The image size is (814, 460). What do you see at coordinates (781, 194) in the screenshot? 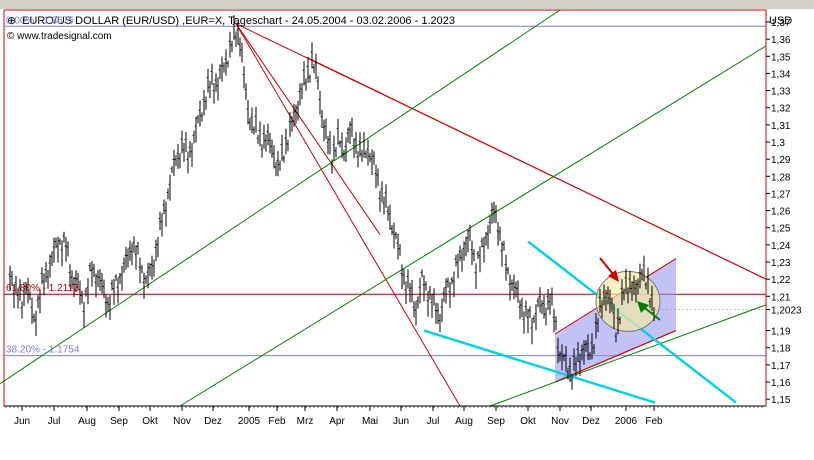
I see `y-tick-label: 1,27` at bounding box center [781, 194].